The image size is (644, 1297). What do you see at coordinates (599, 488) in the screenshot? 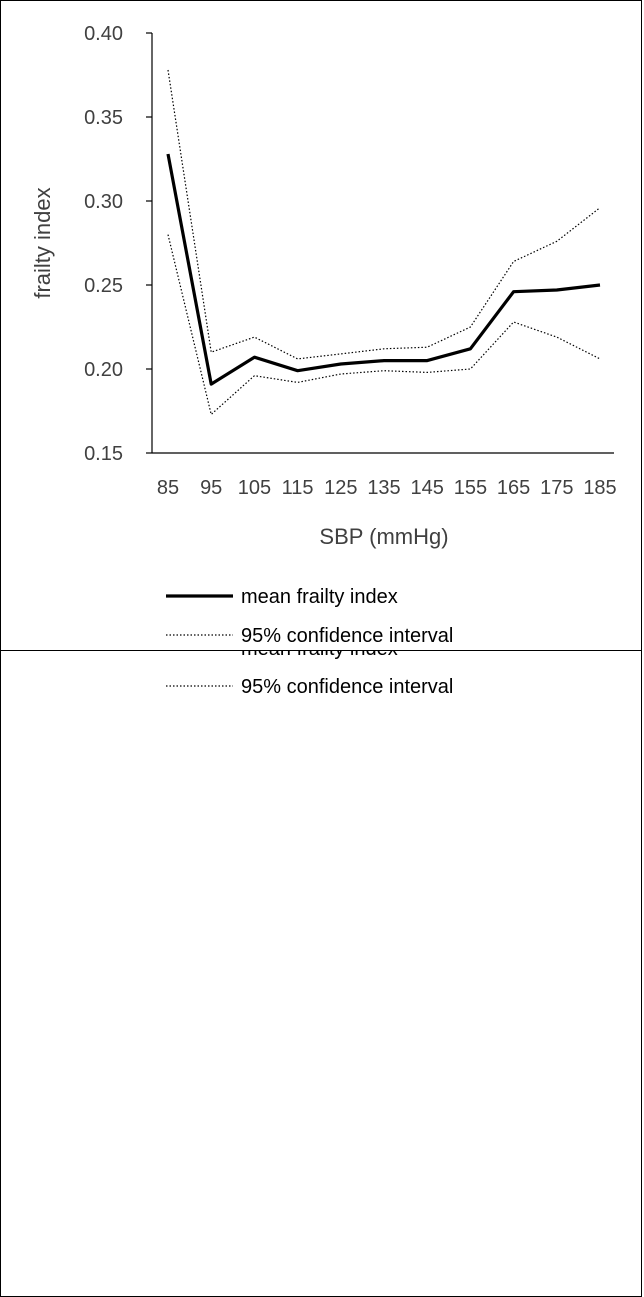
I see `x-tick-label: 185` at bounding box center [599, 488].